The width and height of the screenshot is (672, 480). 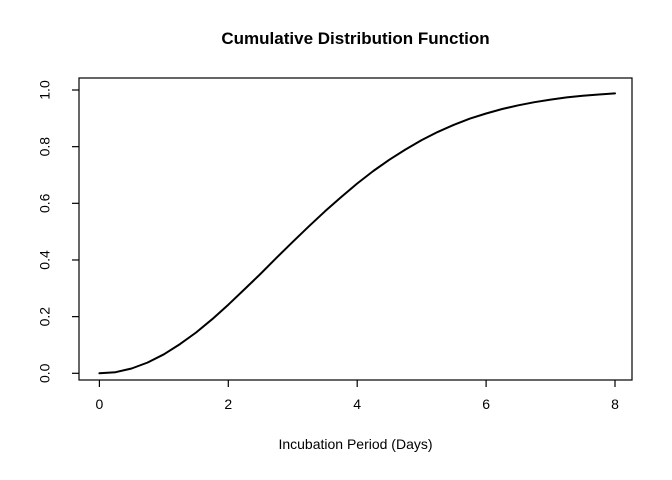 What do you see at coordinates (45, 260) in the screenshot?
I see `y-tick-label: 0.4` at bounding box center [45, 260].